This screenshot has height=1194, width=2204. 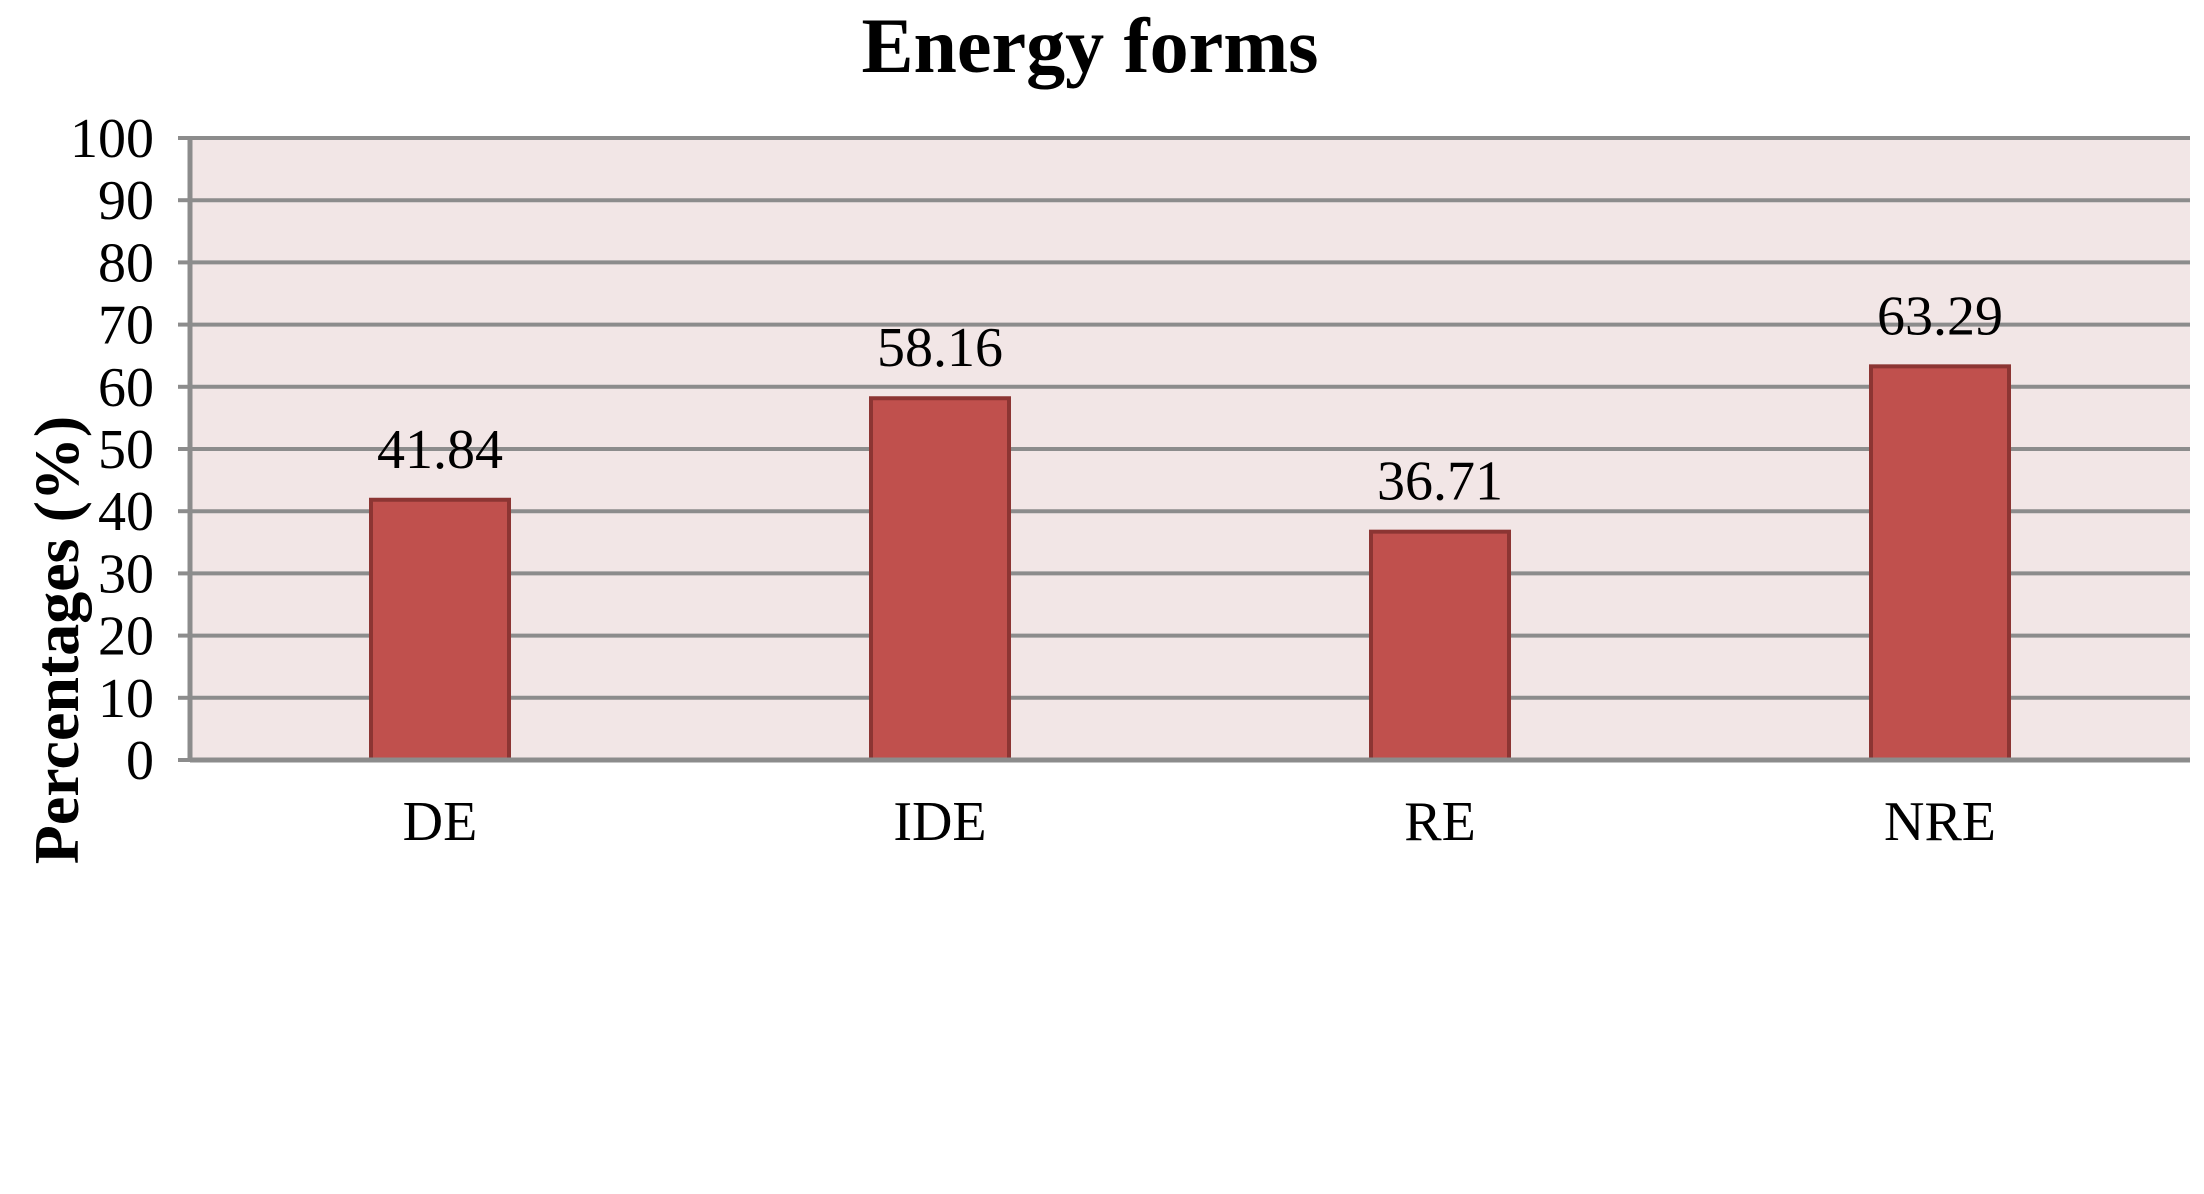 What do you see at coordinates (440, 822) in the screenshot?
I see `x-category-label: DE` at bounding box center [440, 822].